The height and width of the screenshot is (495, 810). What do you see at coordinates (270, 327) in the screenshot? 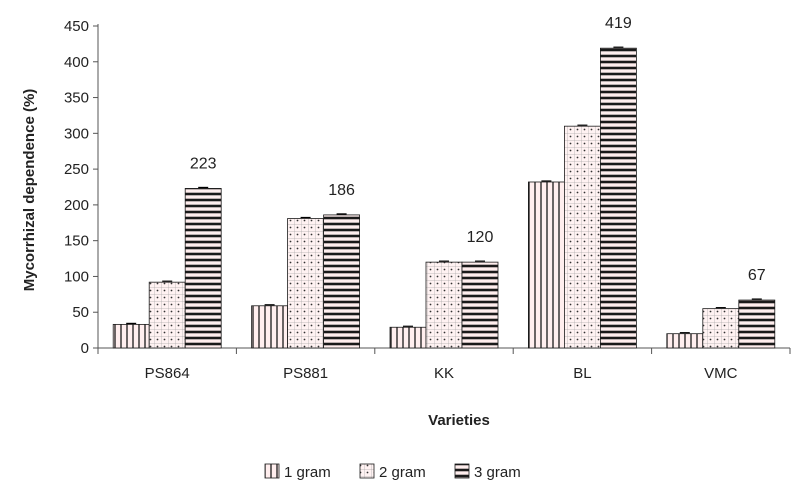
I see `bar-1-gram-PS881` at bounding box center [270, 327].